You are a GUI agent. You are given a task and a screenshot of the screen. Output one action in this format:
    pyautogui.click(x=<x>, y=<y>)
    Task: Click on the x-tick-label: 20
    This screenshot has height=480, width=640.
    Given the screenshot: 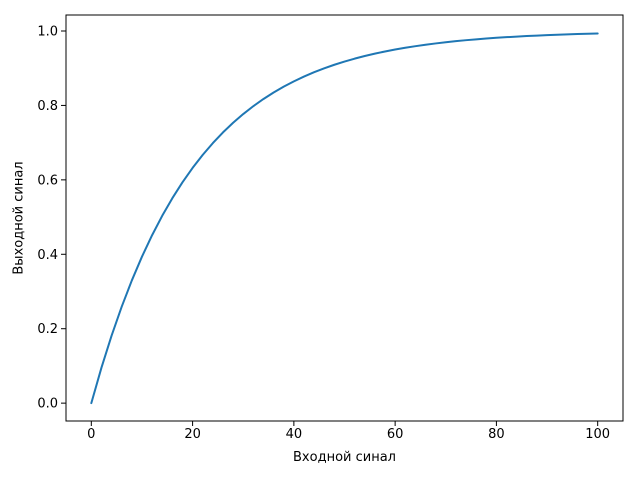 What is the action you would take?
    pyautogui.click(x=192, y=434)
    